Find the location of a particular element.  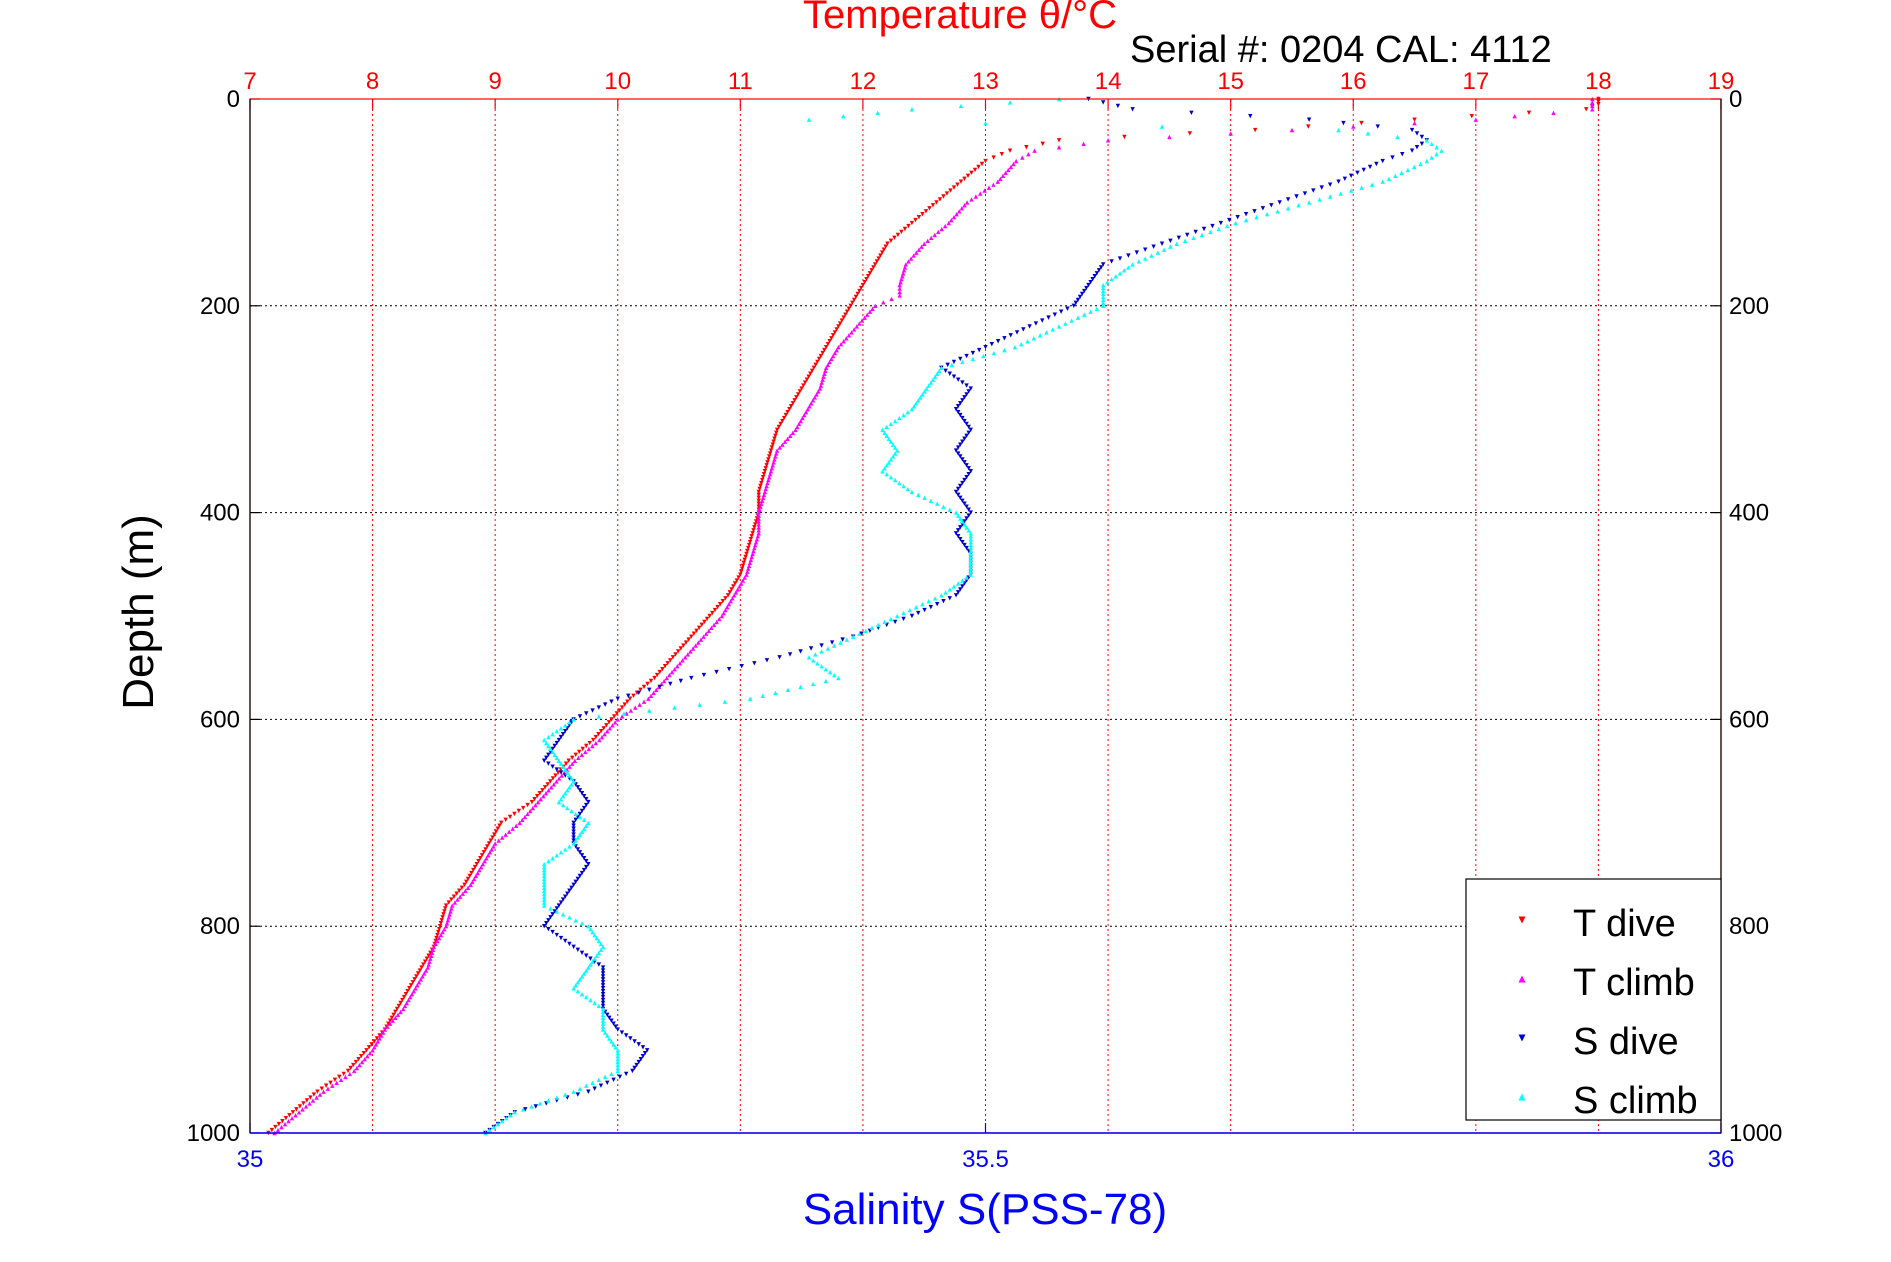

depth-tick-label-right: 400 is located at coordinates (1749, 513).